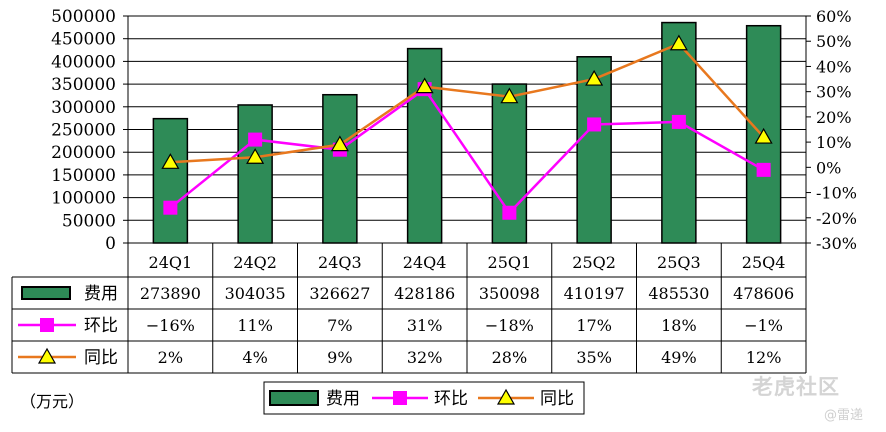 This screenshot has width=886, height=432. Describe the element at coordinates (828, 167) in the screenshot. I see `right-tick-label: 0%` at that location.